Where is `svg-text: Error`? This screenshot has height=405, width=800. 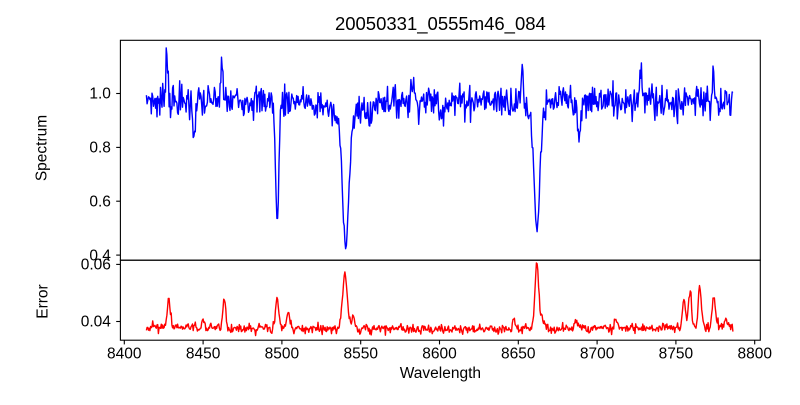 svg-text: Error is located at coordinates (43, 301).